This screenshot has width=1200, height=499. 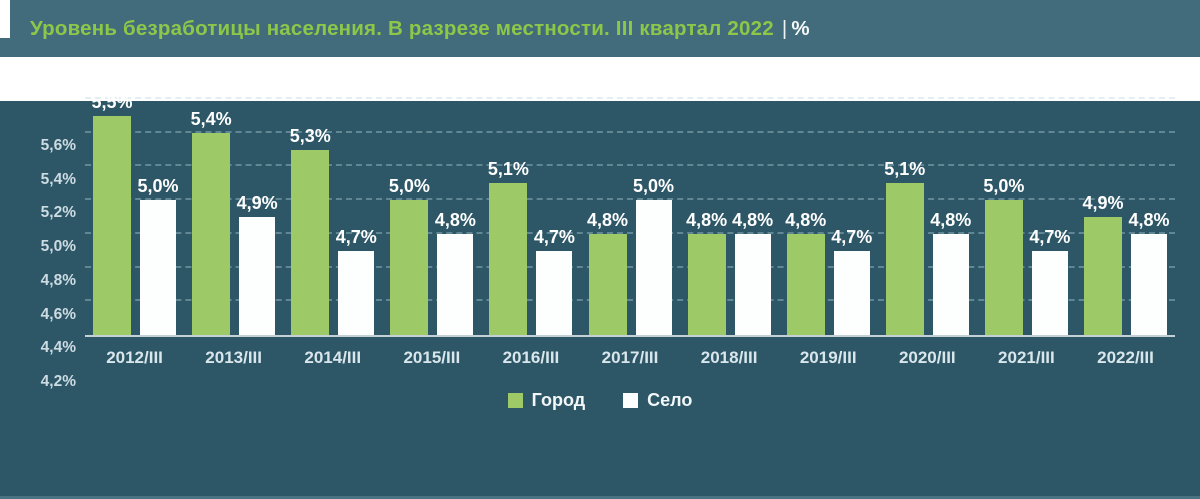 What do you see at coordinates (38, 263) in the screenshot?
I see `y-axis: 5,6% 5,4% 5,2% 5,0% 4,8% 4,6% 4,4% 4,2%` at bounding box center [38, 263].